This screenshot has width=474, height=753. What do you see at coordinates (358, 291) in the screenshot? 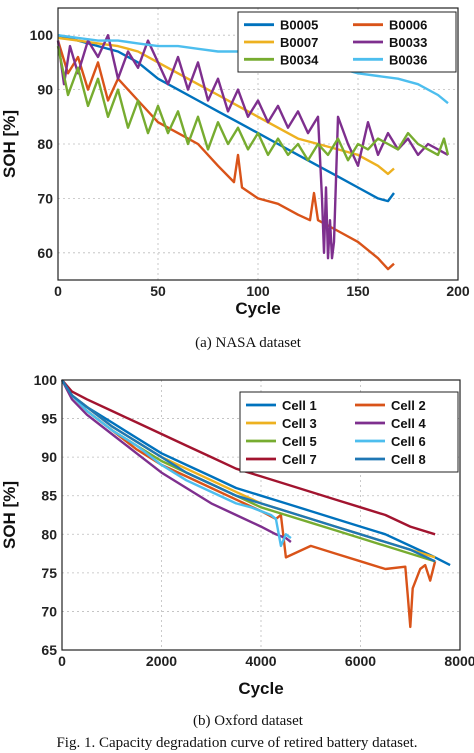
I see `x-tick-label: 150` at bounding box center [358, 291].